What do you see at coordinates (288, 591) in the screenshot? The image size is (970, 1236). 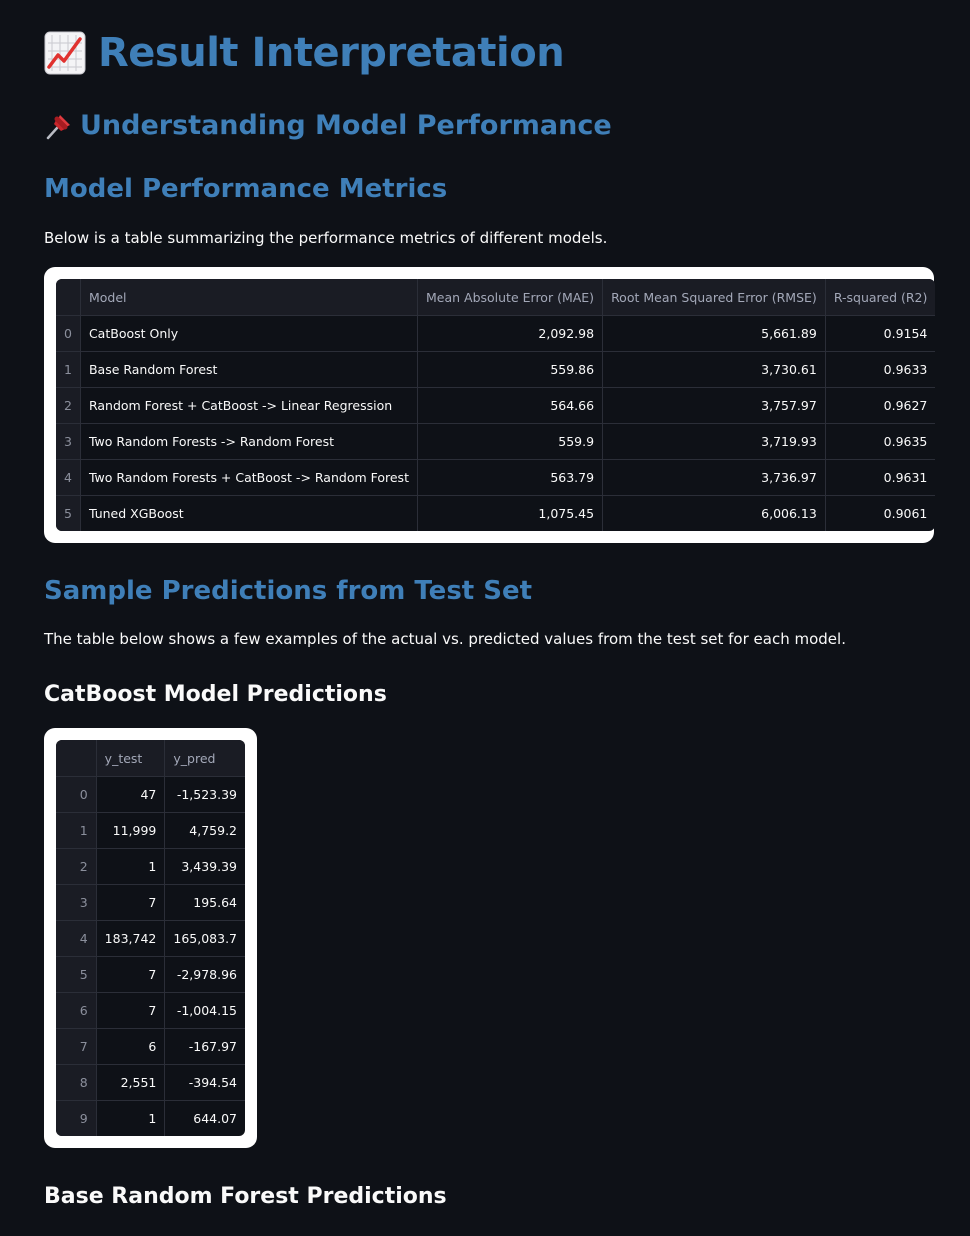 I see `predictions-heading: Sample Predictions from Test Set` at bounding box center [288, 591].